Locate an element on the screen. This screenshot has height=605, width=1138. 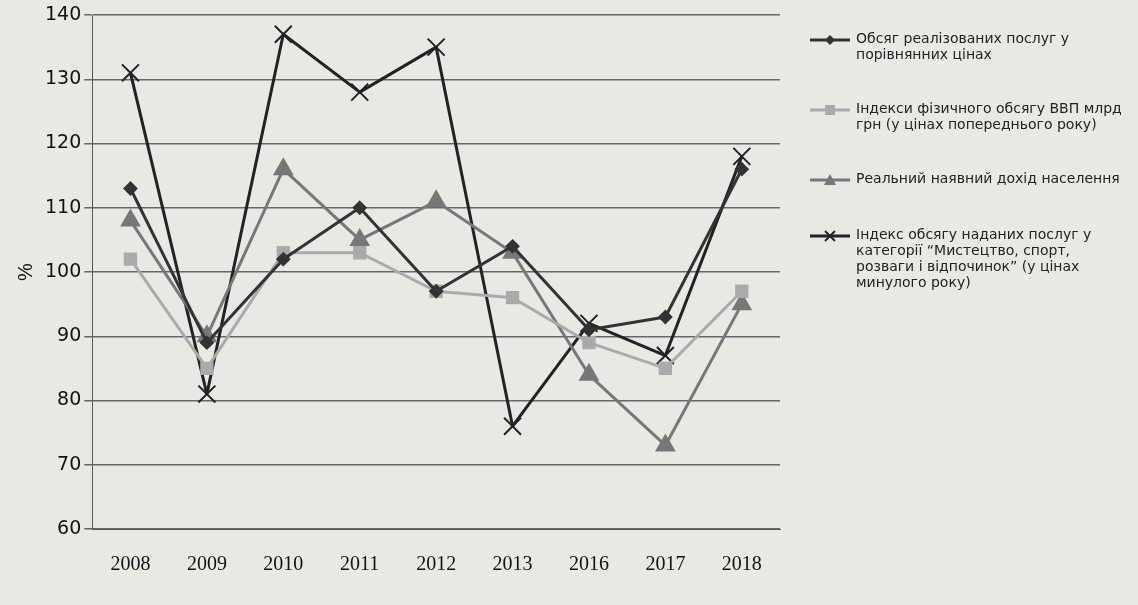
x-tick-label: 2012 is located at coordinates (436, 563).